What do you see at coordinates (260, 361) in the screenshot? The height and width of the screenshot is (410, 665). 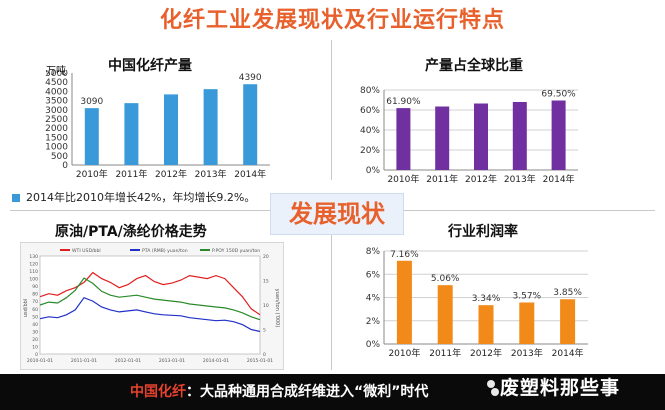 I see `x-tick-label: 2015-01-01` at bounding box center [260, 361].